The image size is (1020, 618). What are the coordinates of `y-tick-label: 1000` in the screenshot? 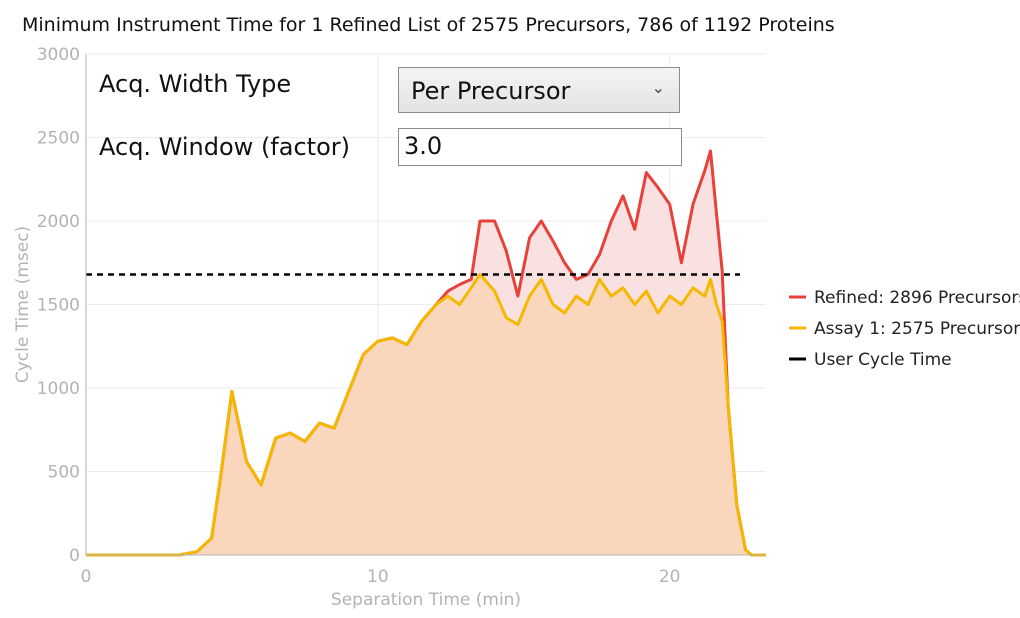 It's located at (58, 389).